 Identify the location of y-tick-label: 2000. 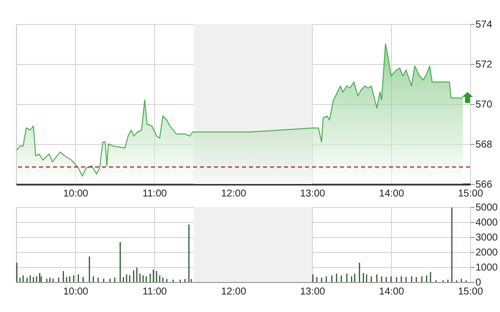
(487, 253).